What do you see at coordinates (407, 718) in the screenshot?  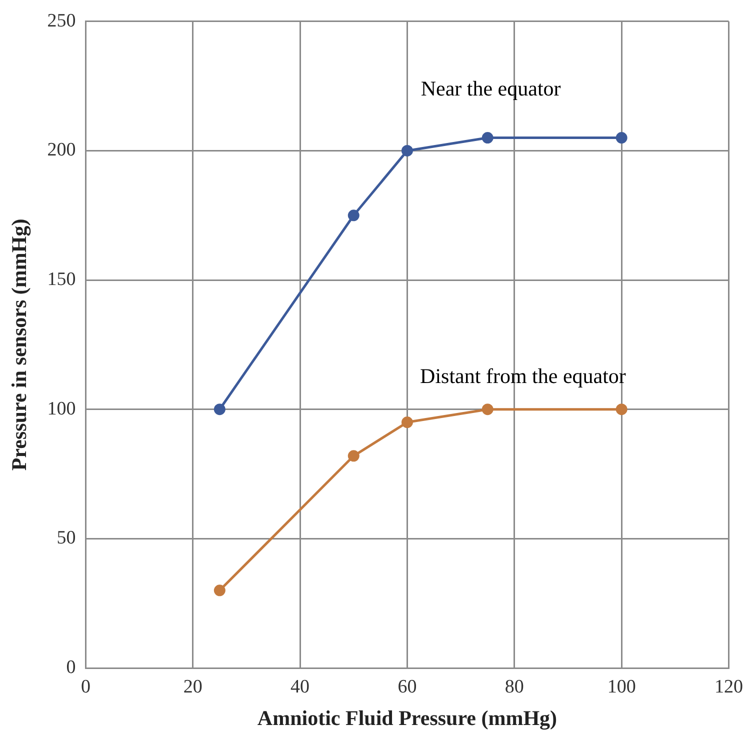 I see `x-axis-title: Amniotic Fluid Pressure (mmHg)` at bounding box center [407, 718].